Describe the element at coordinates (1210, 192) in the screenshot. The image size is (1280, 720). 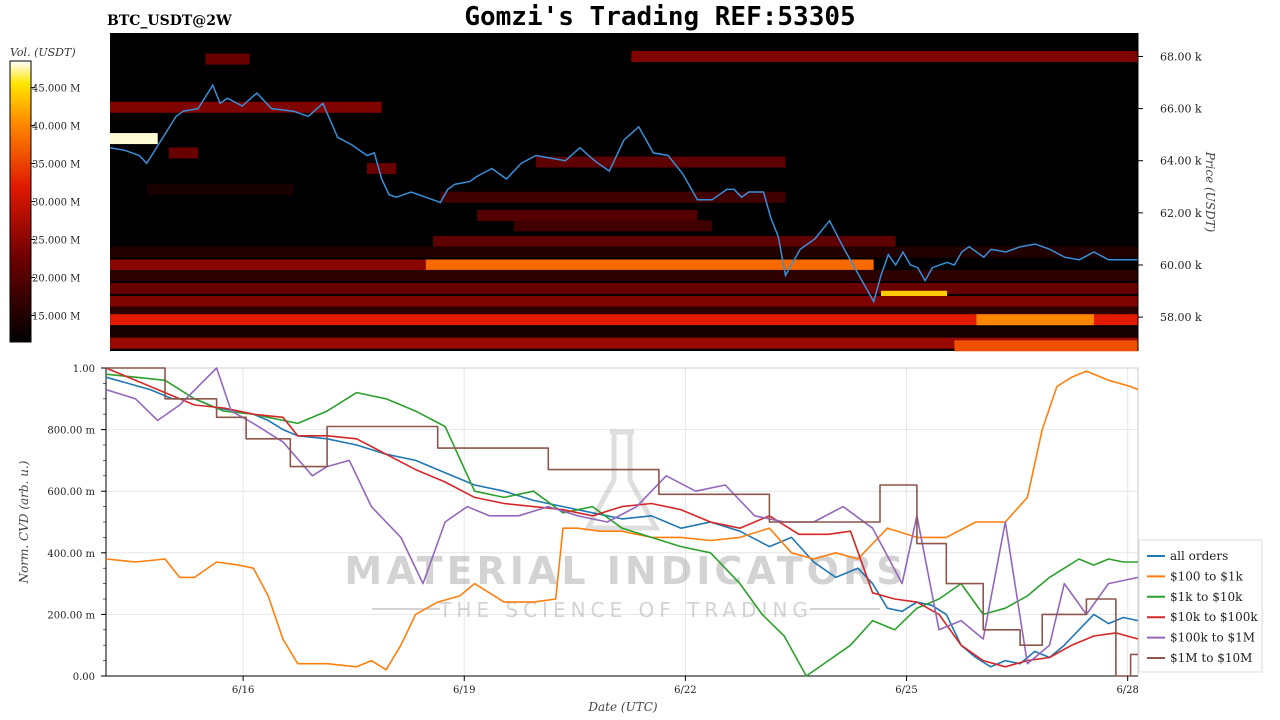
I see `price-axis-label: Price (USDT)` at that location.